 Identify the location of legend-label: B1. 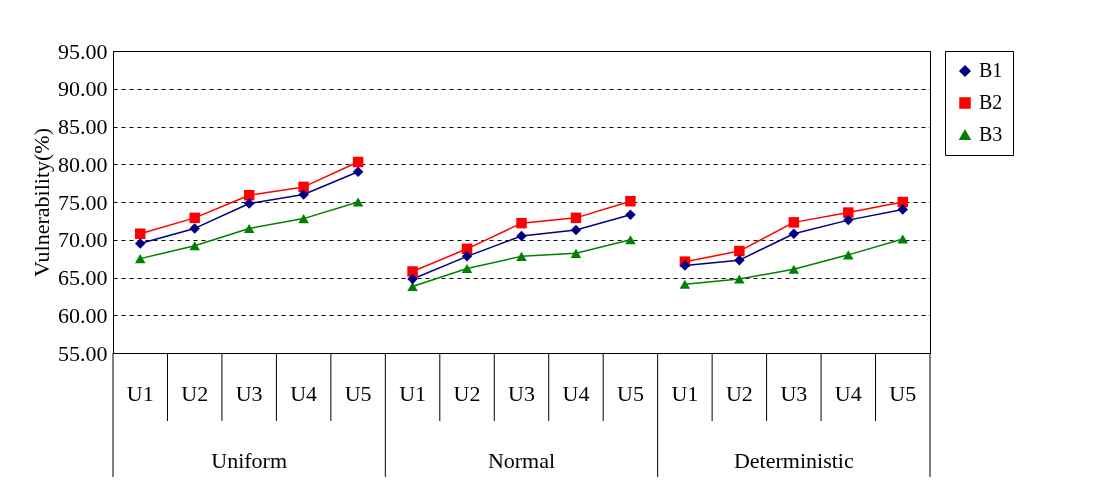
(991, 70).